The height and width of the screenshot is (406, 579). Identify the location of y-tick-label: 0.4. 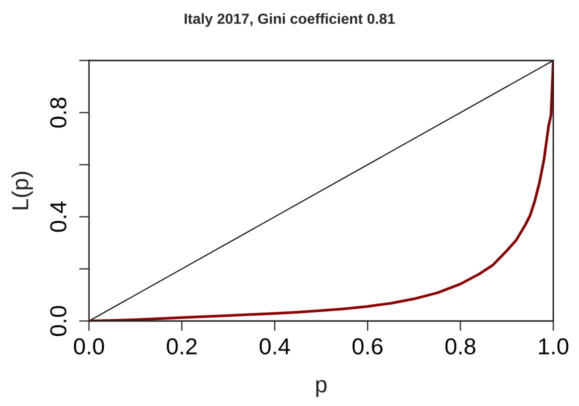
(58, 217).